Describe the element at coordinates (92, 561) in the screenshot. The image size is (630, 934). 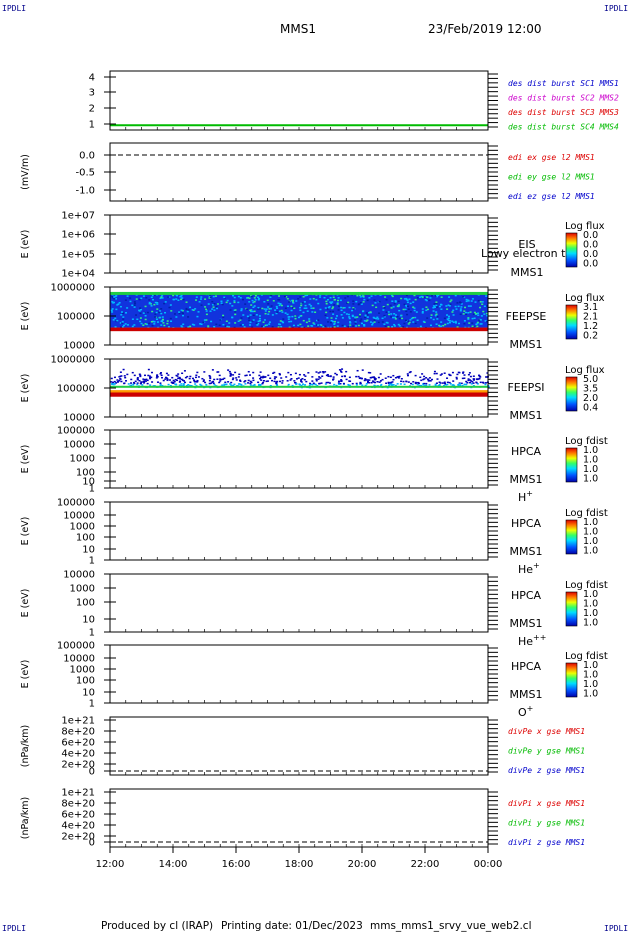
I see `y-tick-label: 1` at that location.